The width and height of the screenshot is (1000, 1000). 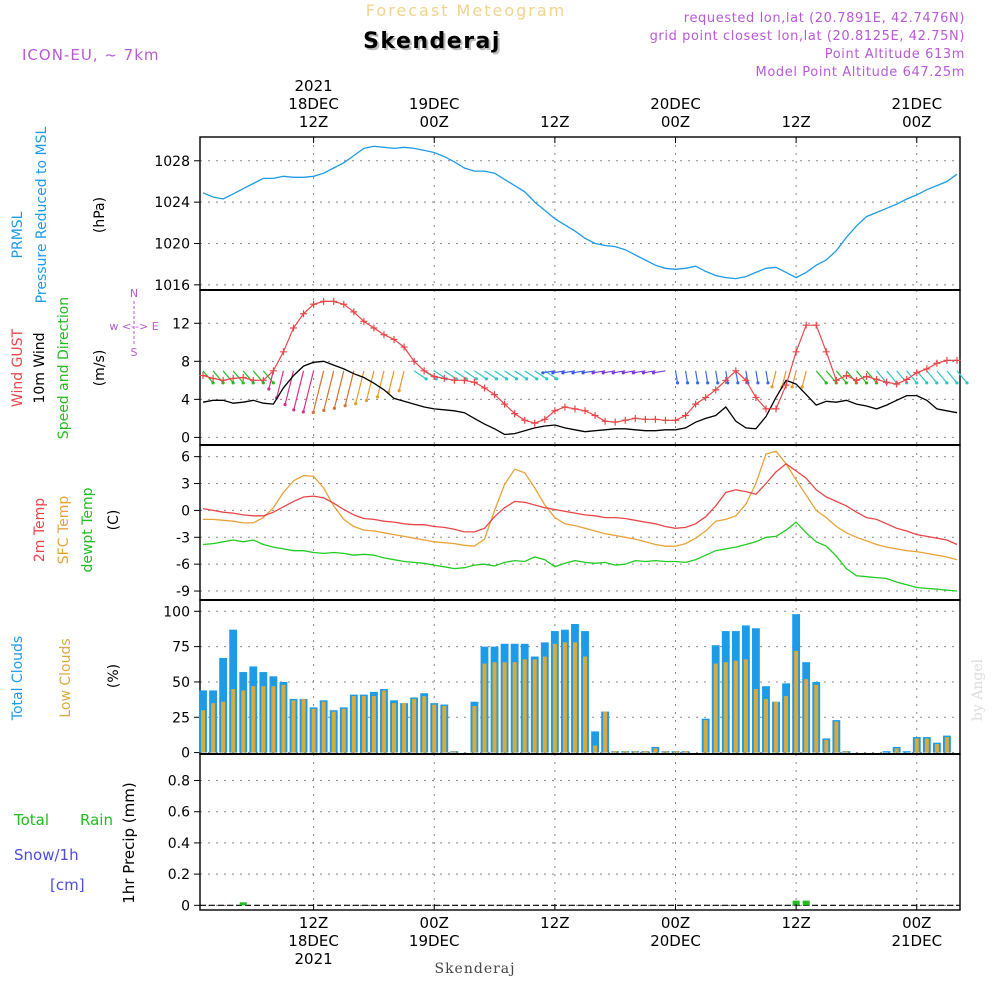 What do you see at coordinates (313, 923) in the screenshot?
I see `bottom-time-label: 12Z` at bounding box center [313, 923].